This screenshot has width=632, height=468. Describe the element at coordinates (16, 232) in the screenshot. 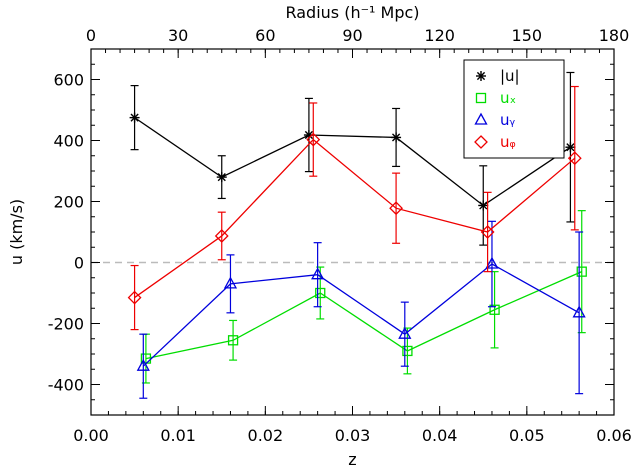

I see `y-axis-title: u (km/s)` at that location.